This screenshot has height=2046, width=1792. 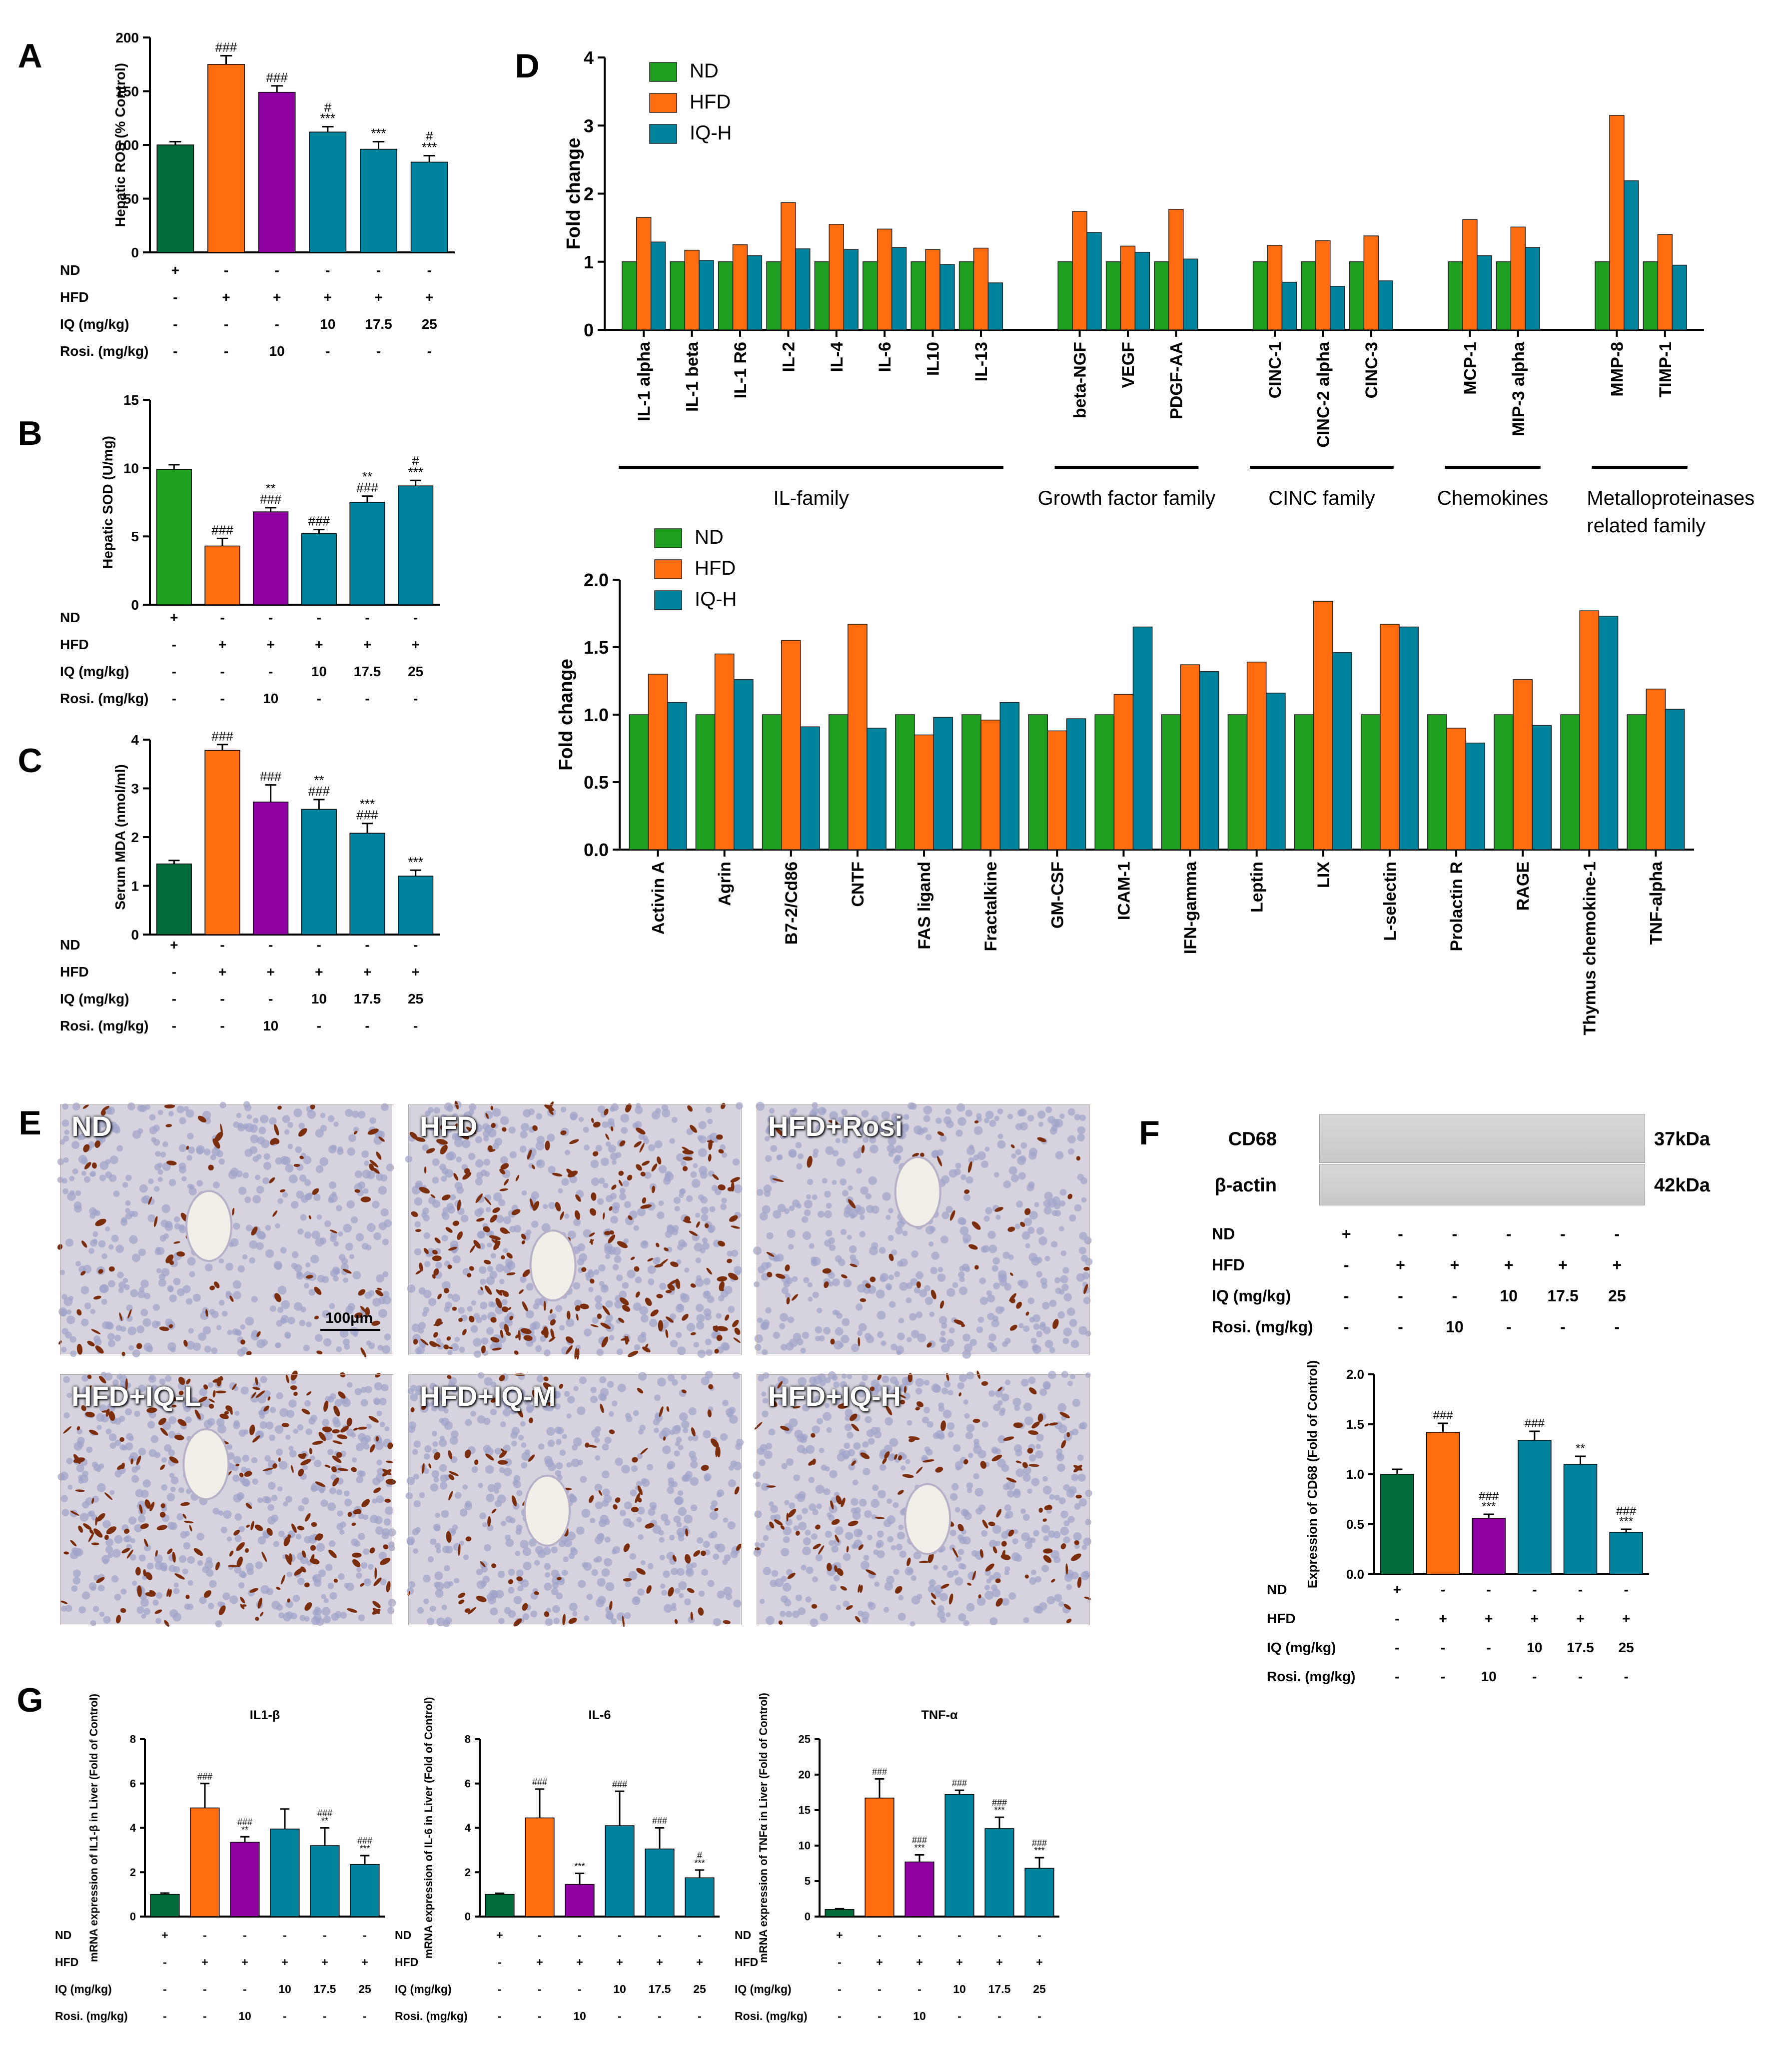 What do you see at coordinates (70, 270) in the screenshot?
I see `group-row-label: ND` at bounding box center [70, 270].